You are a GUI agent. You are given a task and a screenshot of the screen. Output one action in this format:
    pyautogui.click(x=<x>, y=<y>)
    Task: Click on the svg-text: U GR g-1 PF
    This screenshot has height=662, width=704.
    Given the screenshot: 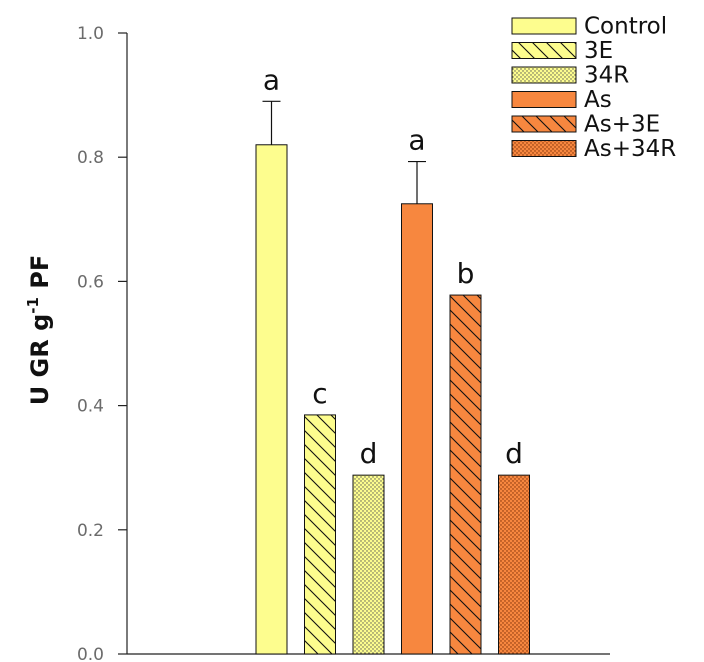 What is the action you would take?
    pyautogui.click(x=39, y=330)
    